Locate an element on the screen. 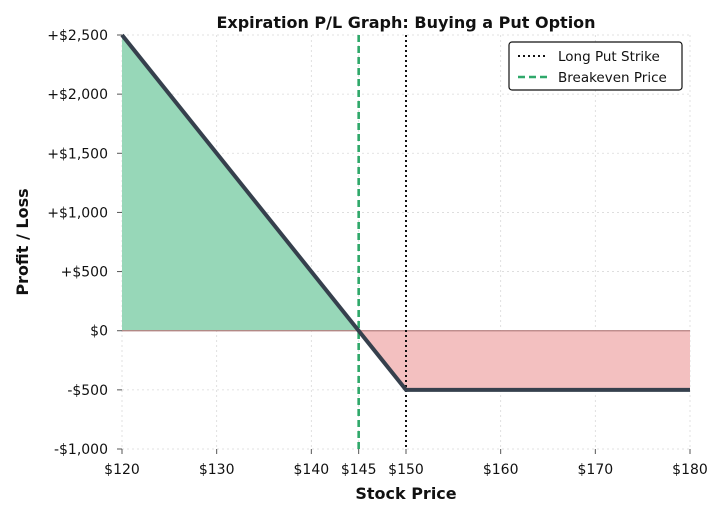 This screenshot has height=519, width=725. reference-lines is located at coordinates (382, 242).